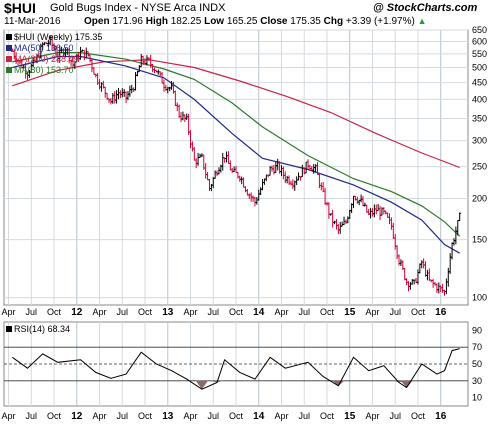 The height and width of the screenshot is (429, 494). Describe the element at coordinates (44, 48) in the screenshot. I see `legend-label: MA(50) 136.50` at that location.